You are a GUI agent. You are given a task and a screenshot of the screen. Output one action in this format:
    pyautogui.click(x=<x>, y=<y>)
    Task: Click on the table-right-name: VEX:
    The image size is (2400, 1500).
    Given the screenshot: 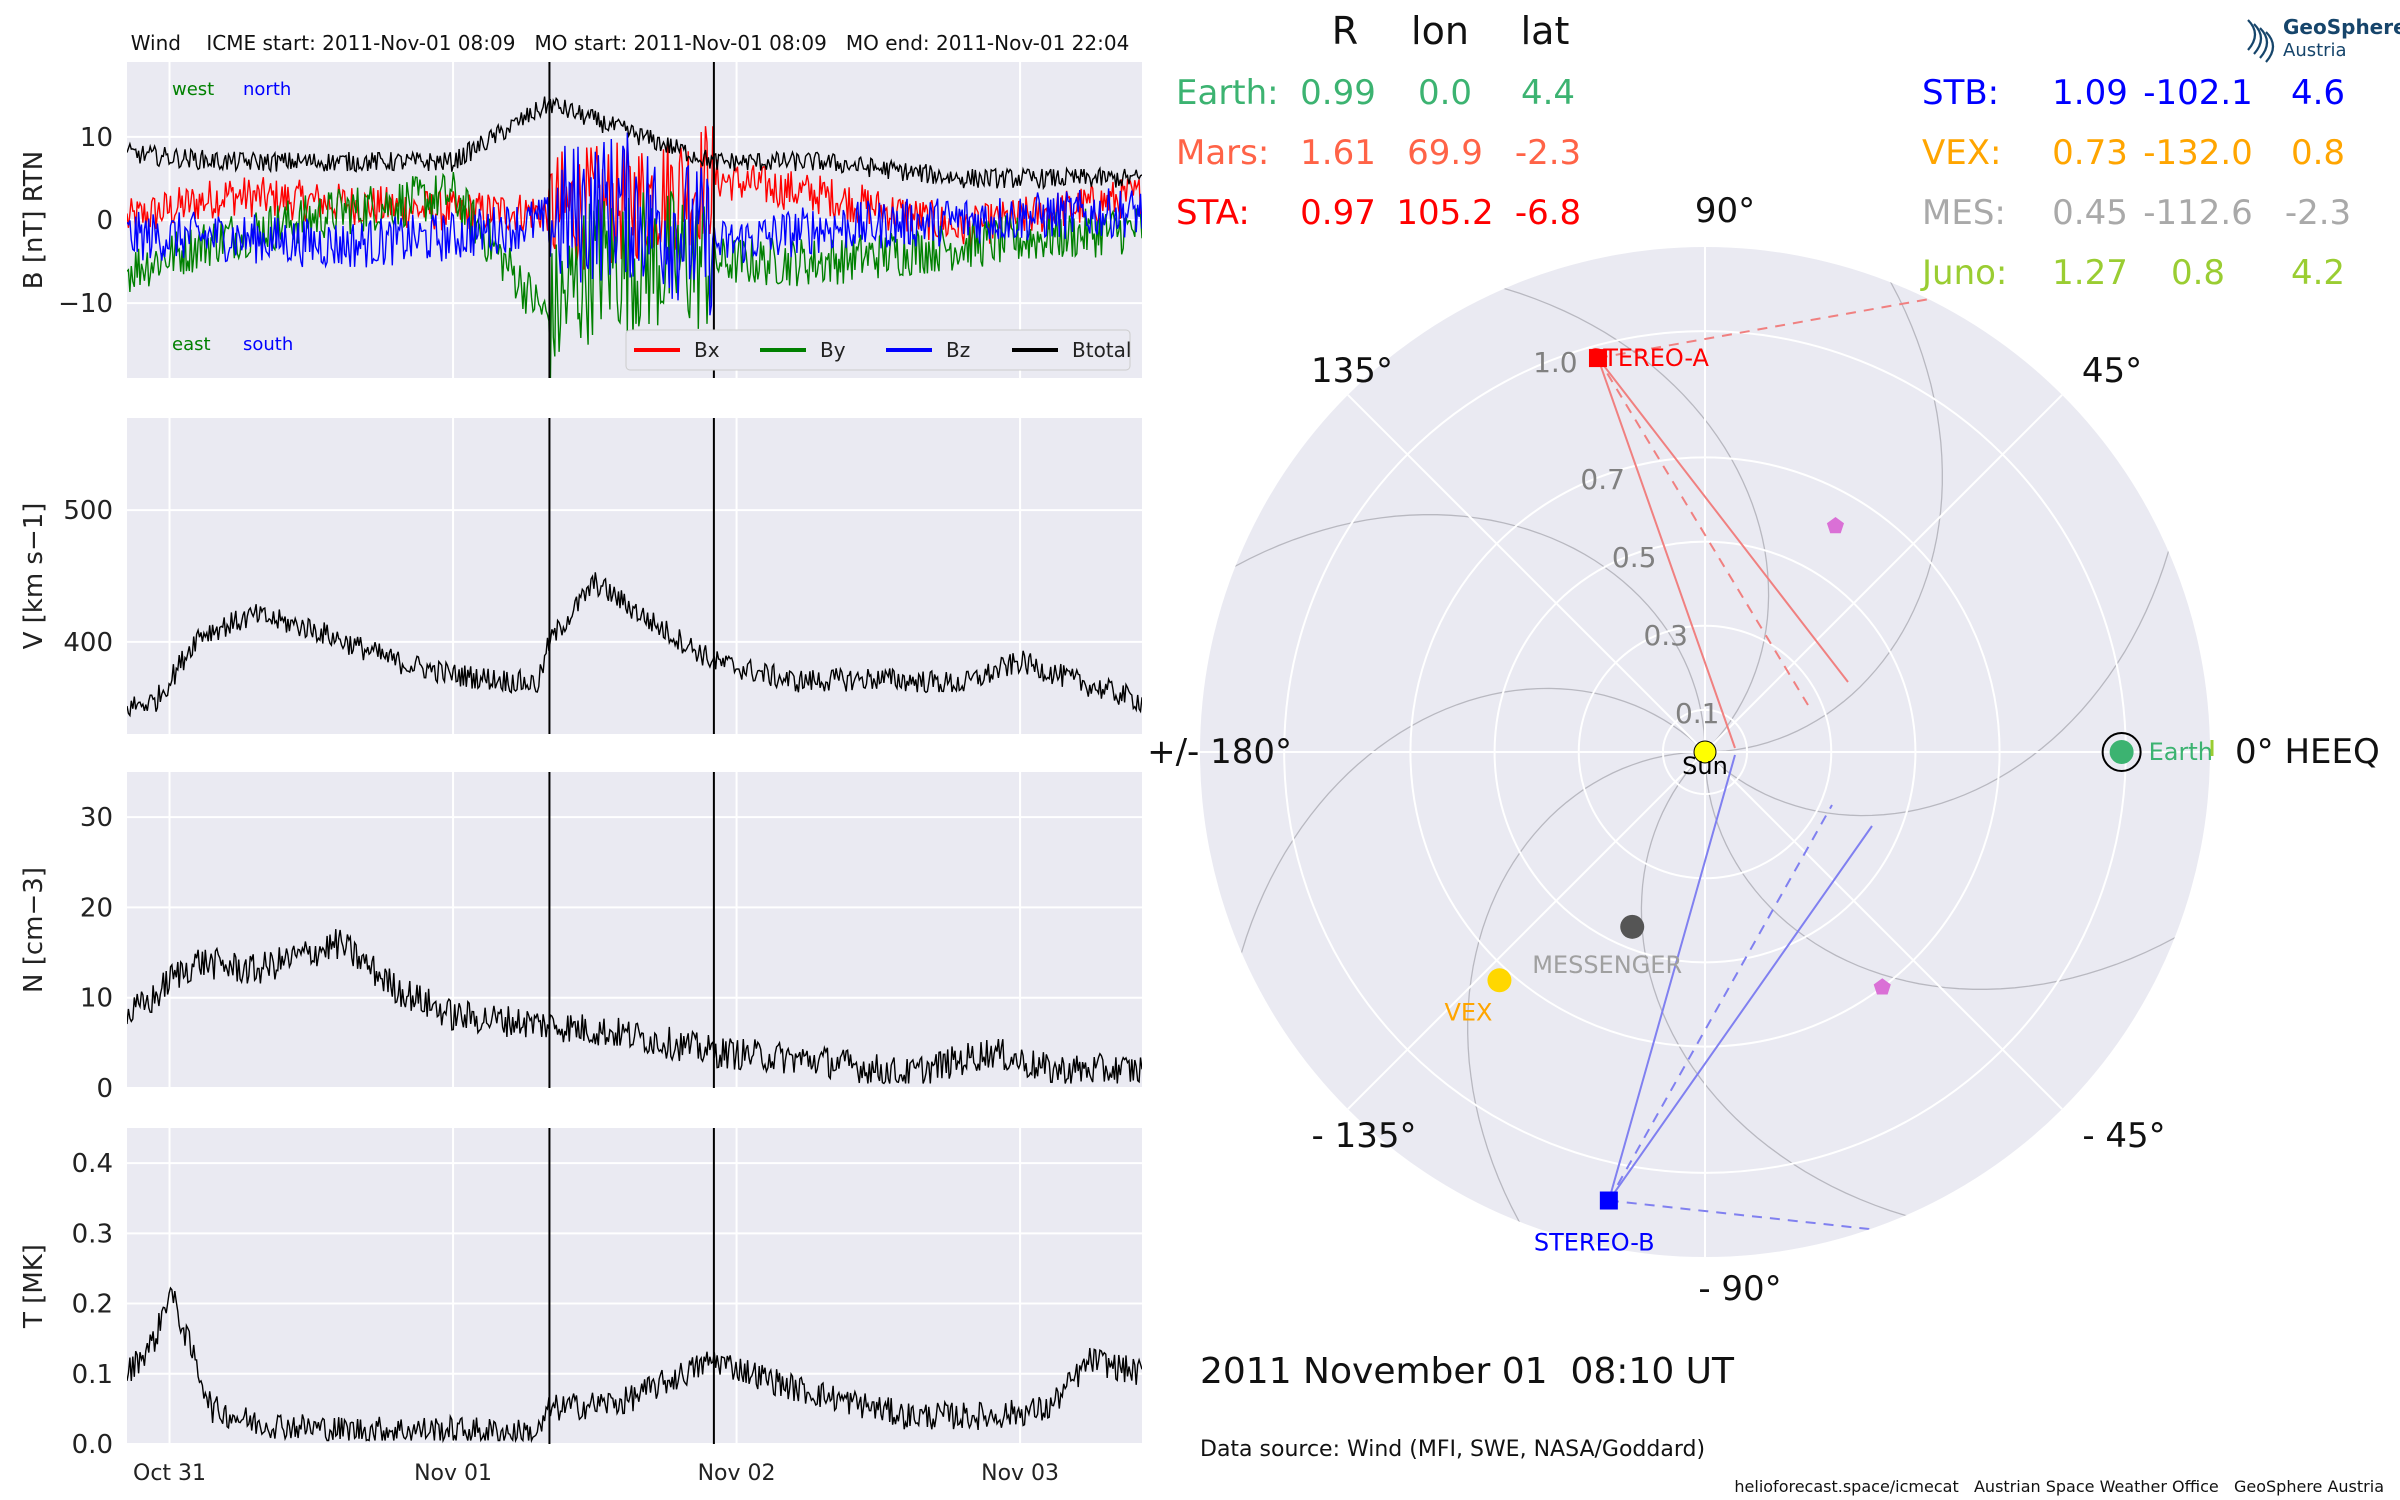 What is the action you would take?
    pyautogui.click(x=1962, y=153)
    